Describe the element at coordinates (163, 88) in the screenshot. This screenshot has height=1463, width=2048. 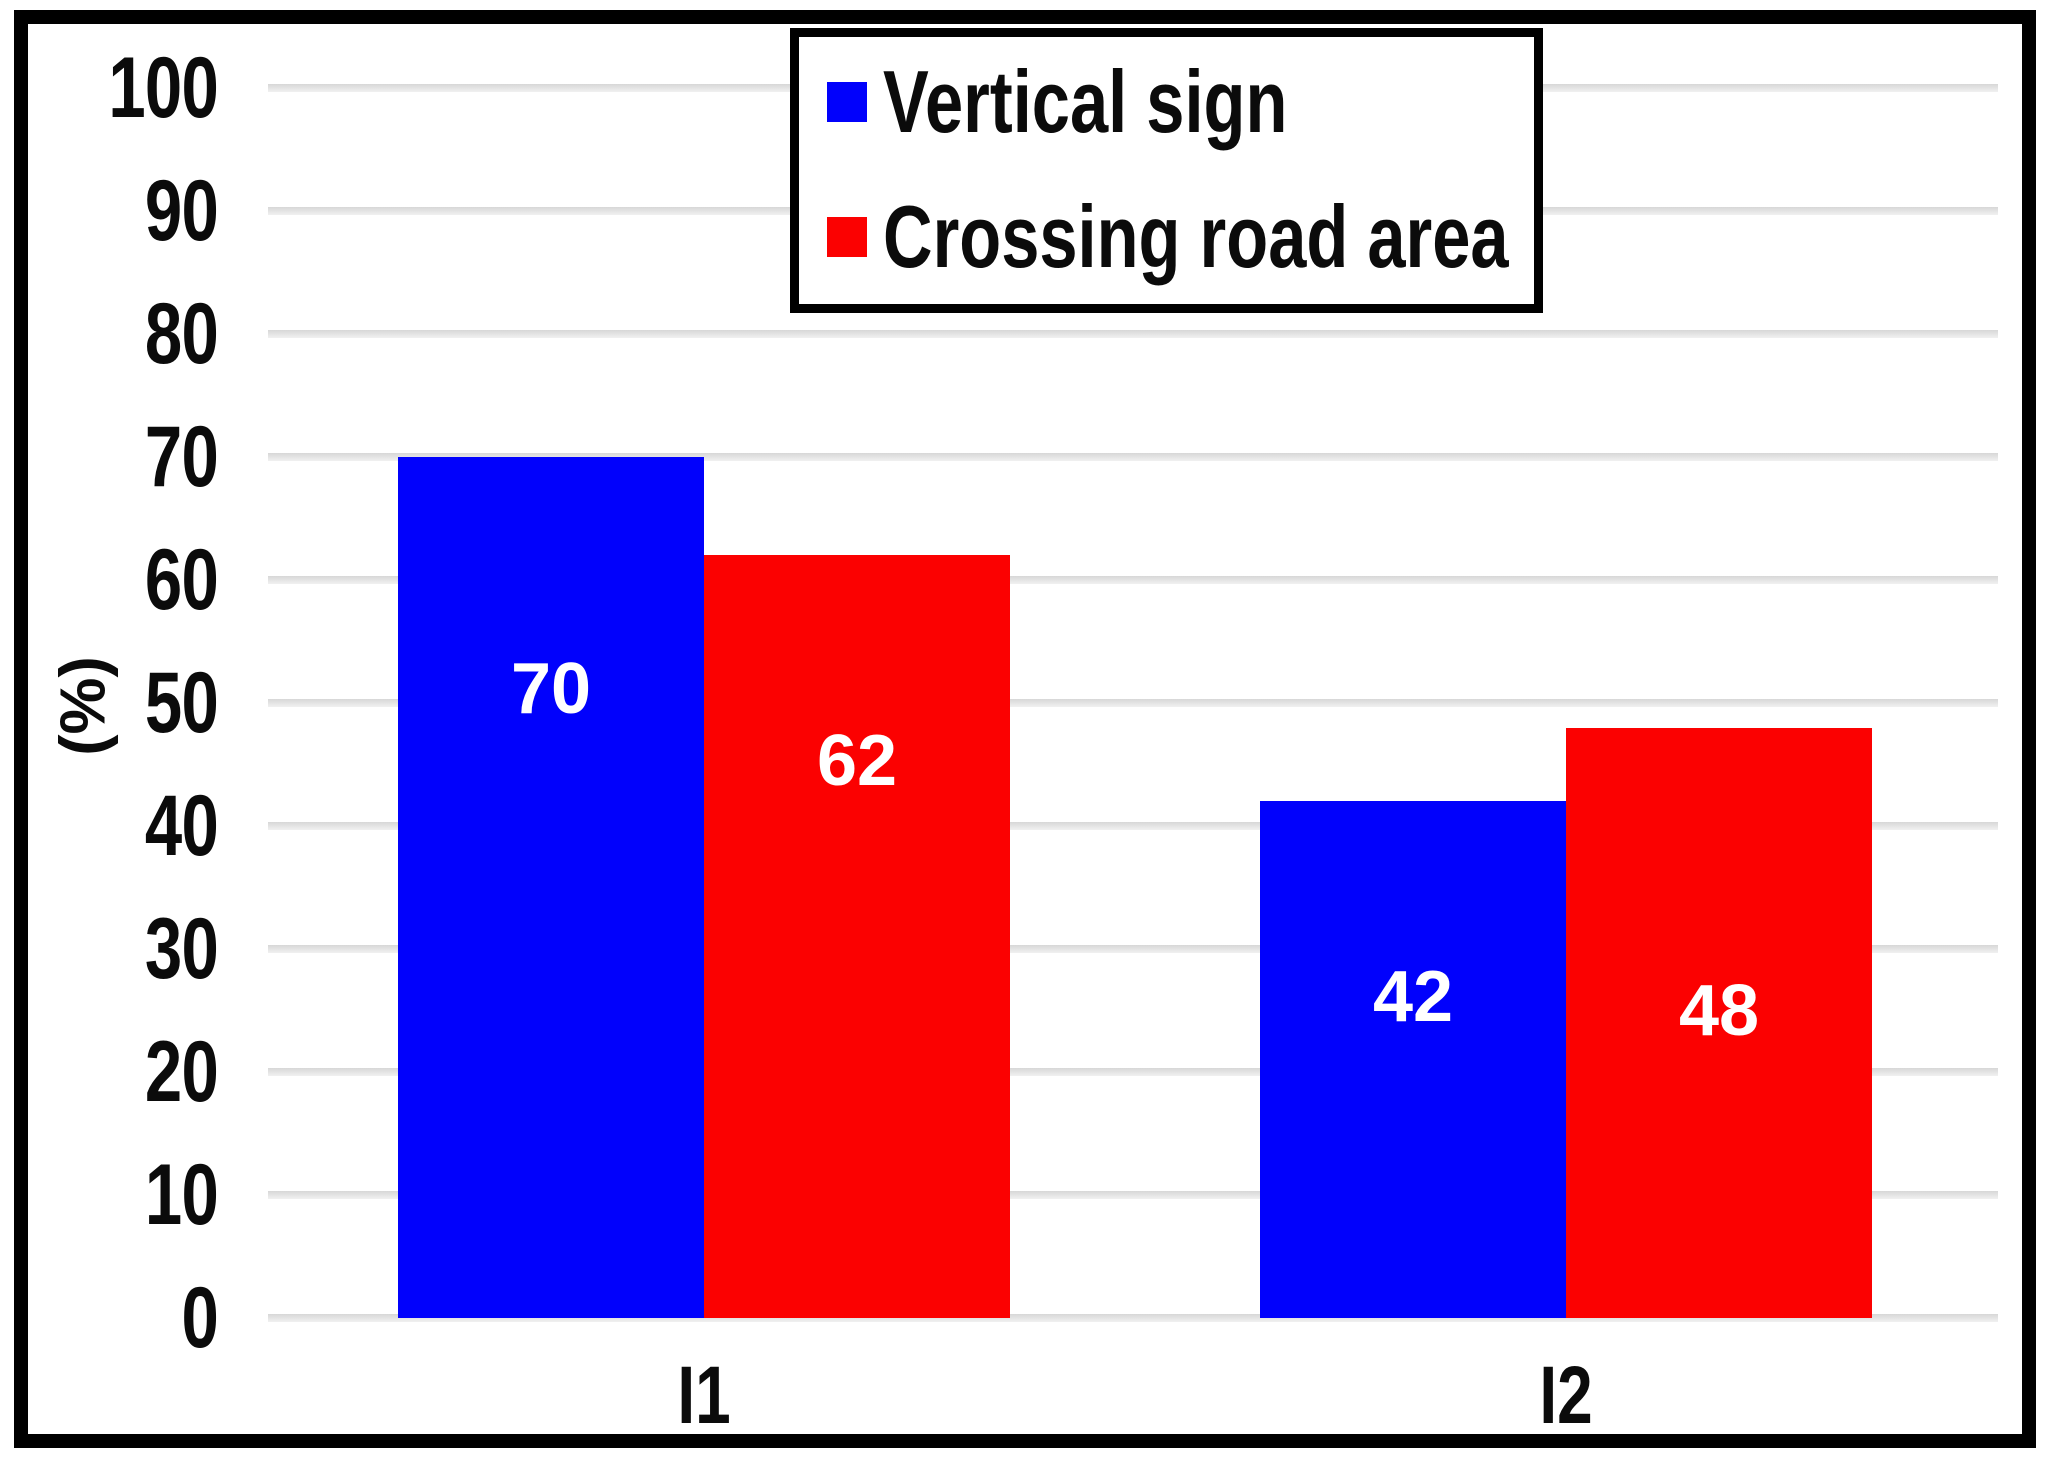
I see `y-tick-label-100: 100` at that location.